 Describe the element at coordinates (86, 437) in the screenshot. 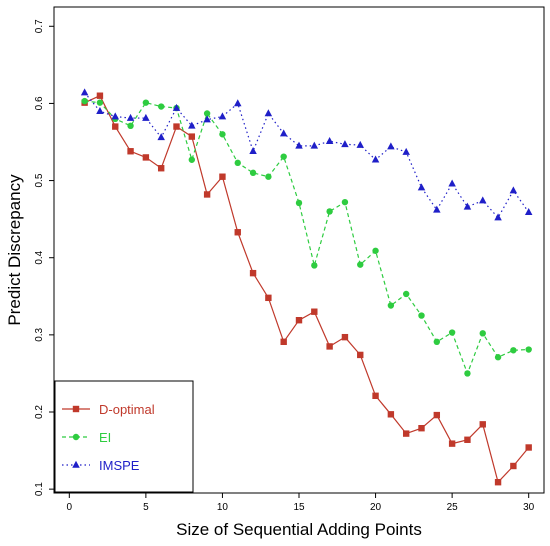

I see `legend-item-ei: EI` at that location.